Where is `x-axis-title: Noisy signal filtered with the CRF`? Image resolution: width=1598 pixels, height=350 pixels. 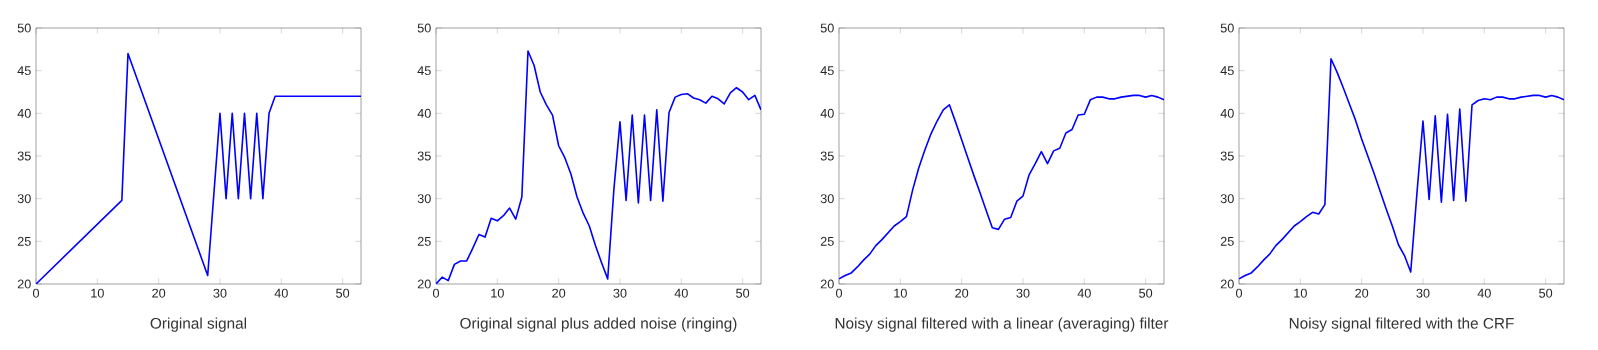
x-axis-title: Noisy signal filtered with the CRF is located at coordinates (1401, 324).